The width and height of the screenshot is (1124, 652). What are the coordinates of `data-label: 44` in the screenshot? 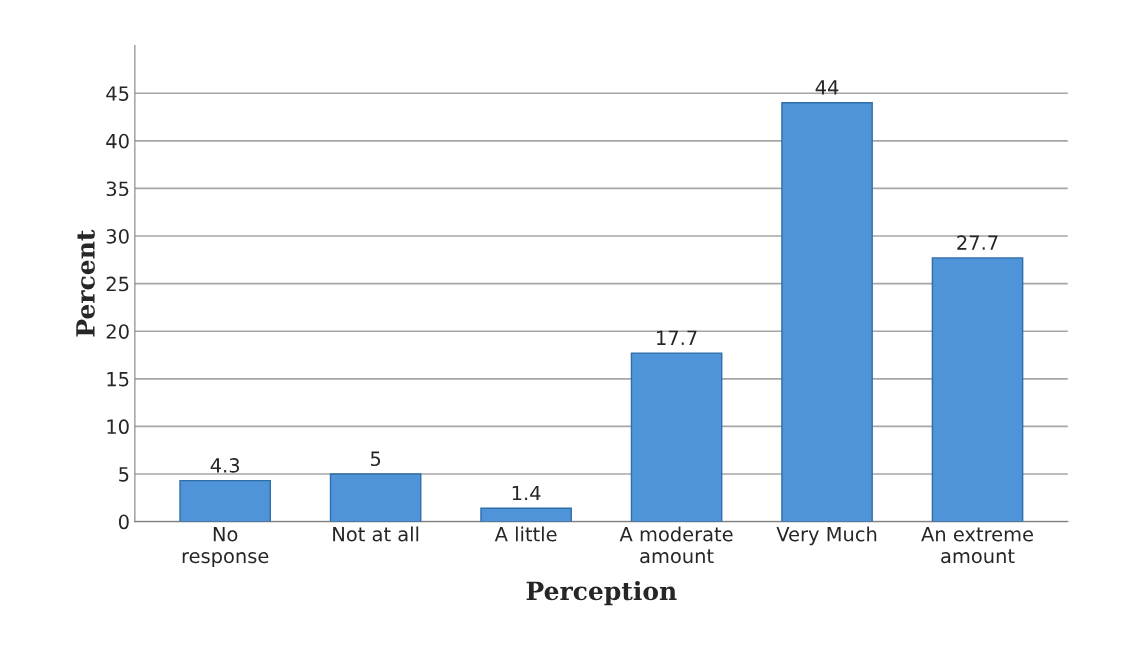 It's located at (827, 87).